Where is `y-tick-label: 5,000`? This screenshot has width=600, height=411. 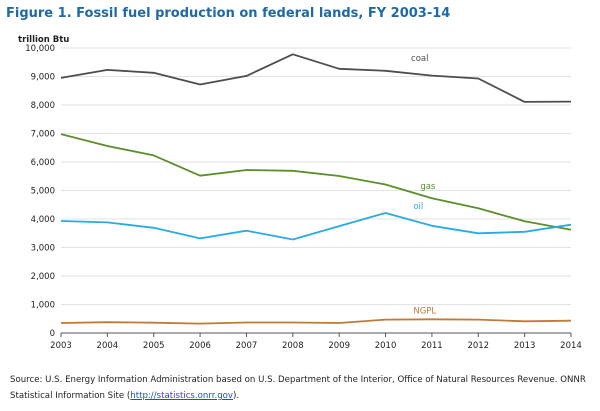 y-tick-label: 5,000 is located at coordinates (43, 192).